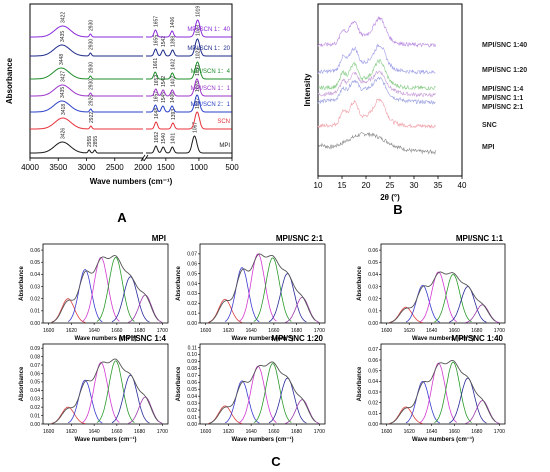 The image size is (550, 472). What do you see at coordinates (307, 89) in the screenshot?
I see `y-axis-label: Intensity` at bounding box center [307, 89].